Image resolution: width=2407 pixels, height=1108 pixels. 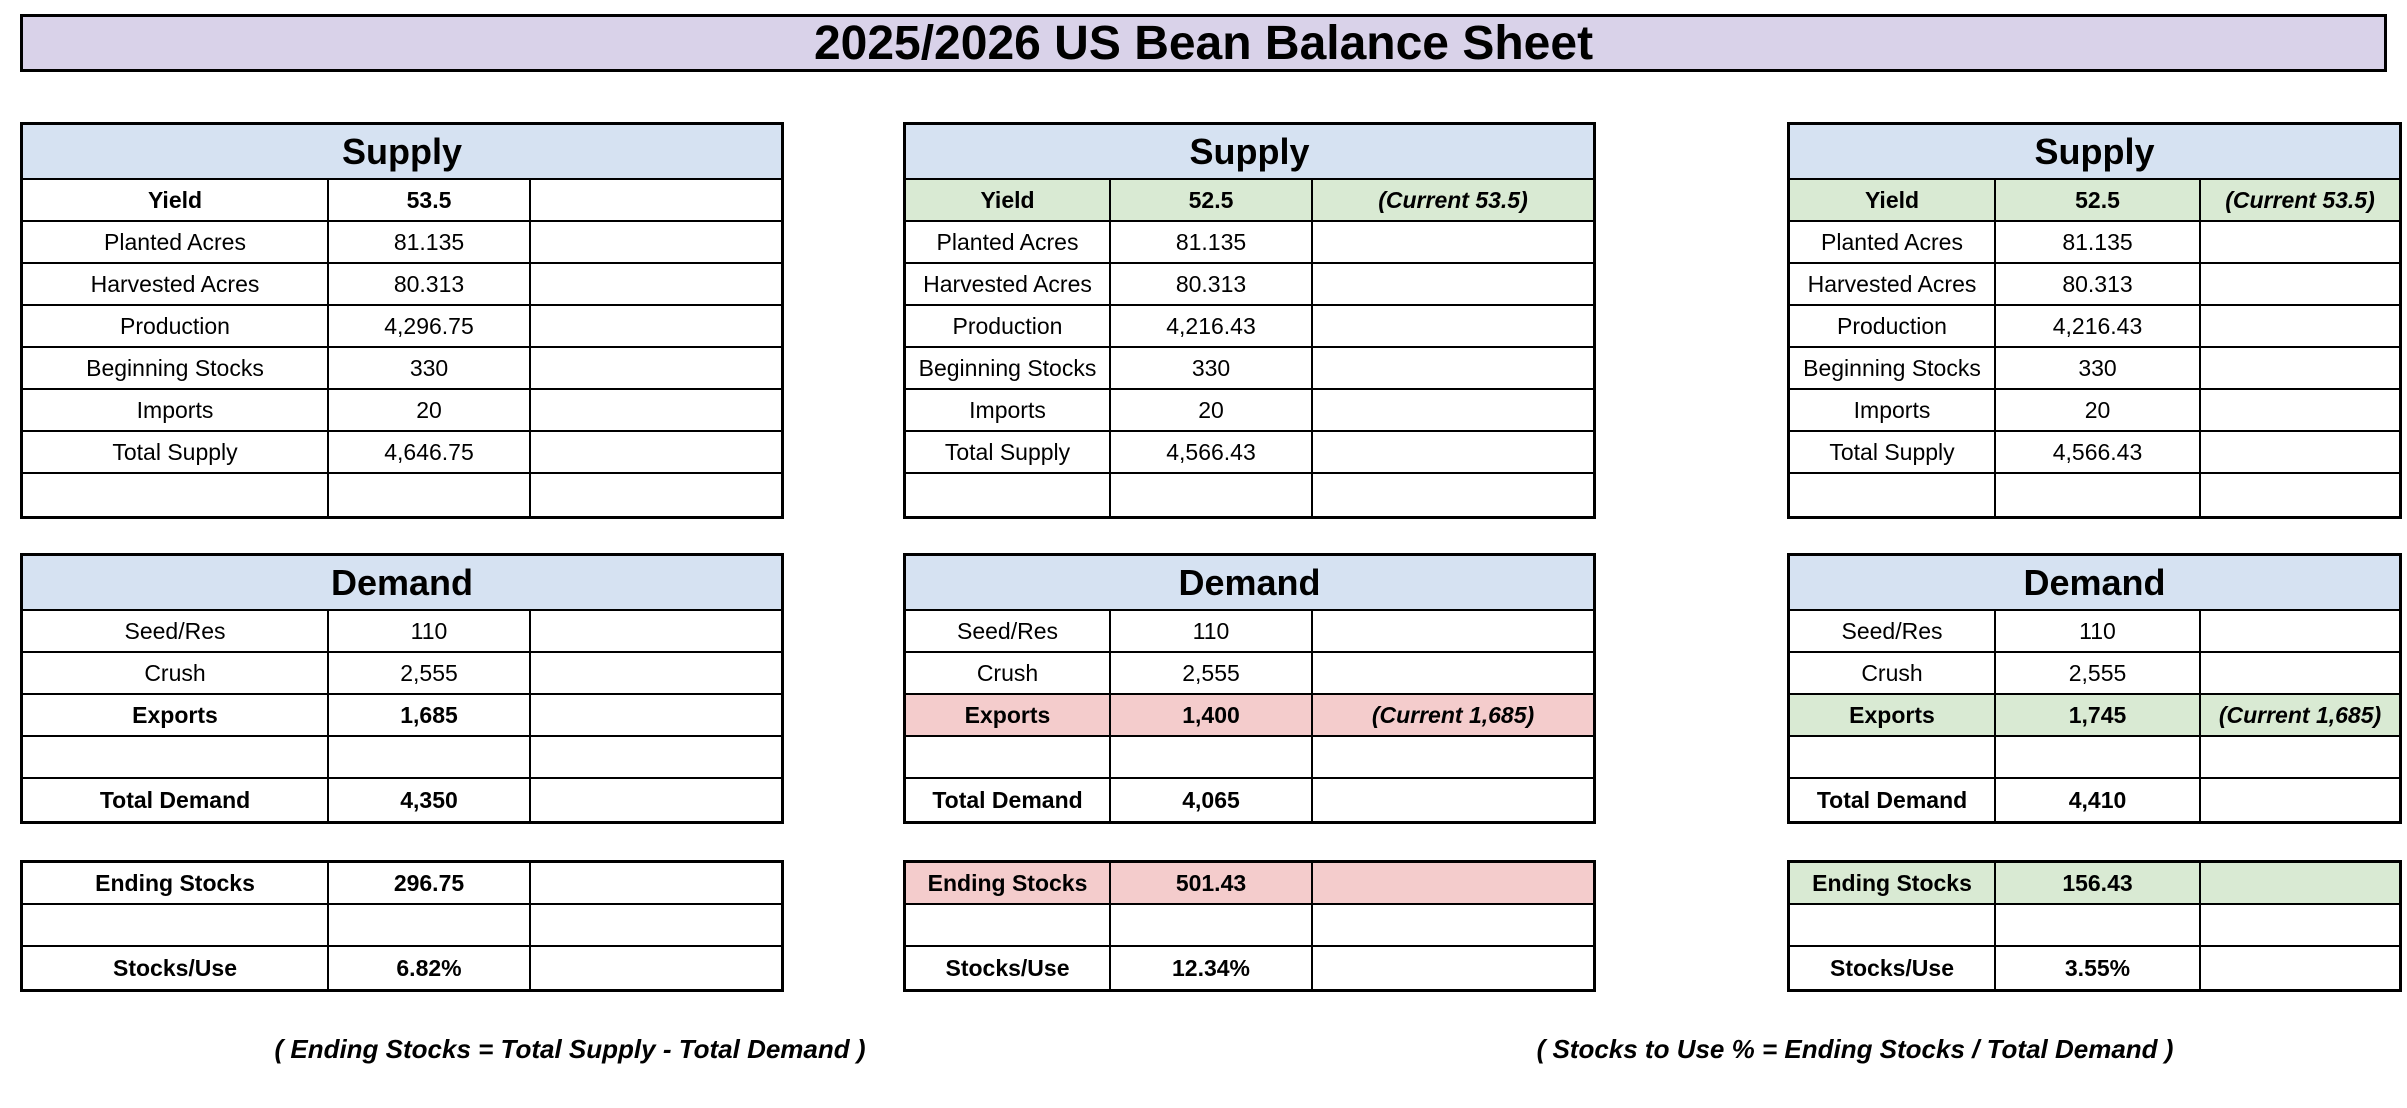 What do you see at coordinates (2098, 369) in the screenshot?
I see `row-value: 330` at bounding box center [2098, 369].